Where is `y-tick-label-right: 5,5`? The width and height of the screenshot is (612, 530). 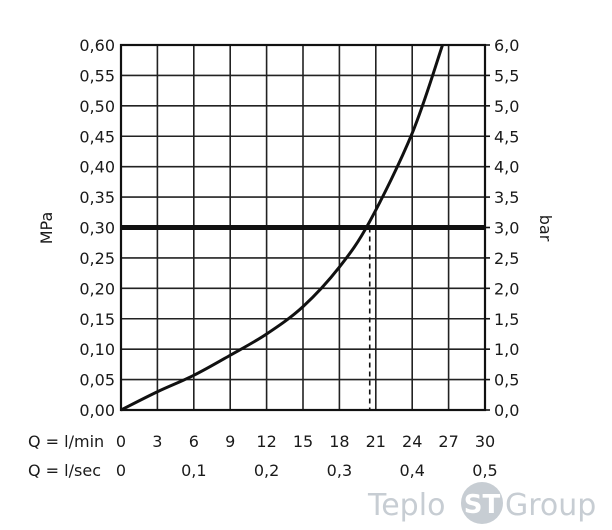 y-tick-label-right: 5,5 is located at coordinates (506, 75).